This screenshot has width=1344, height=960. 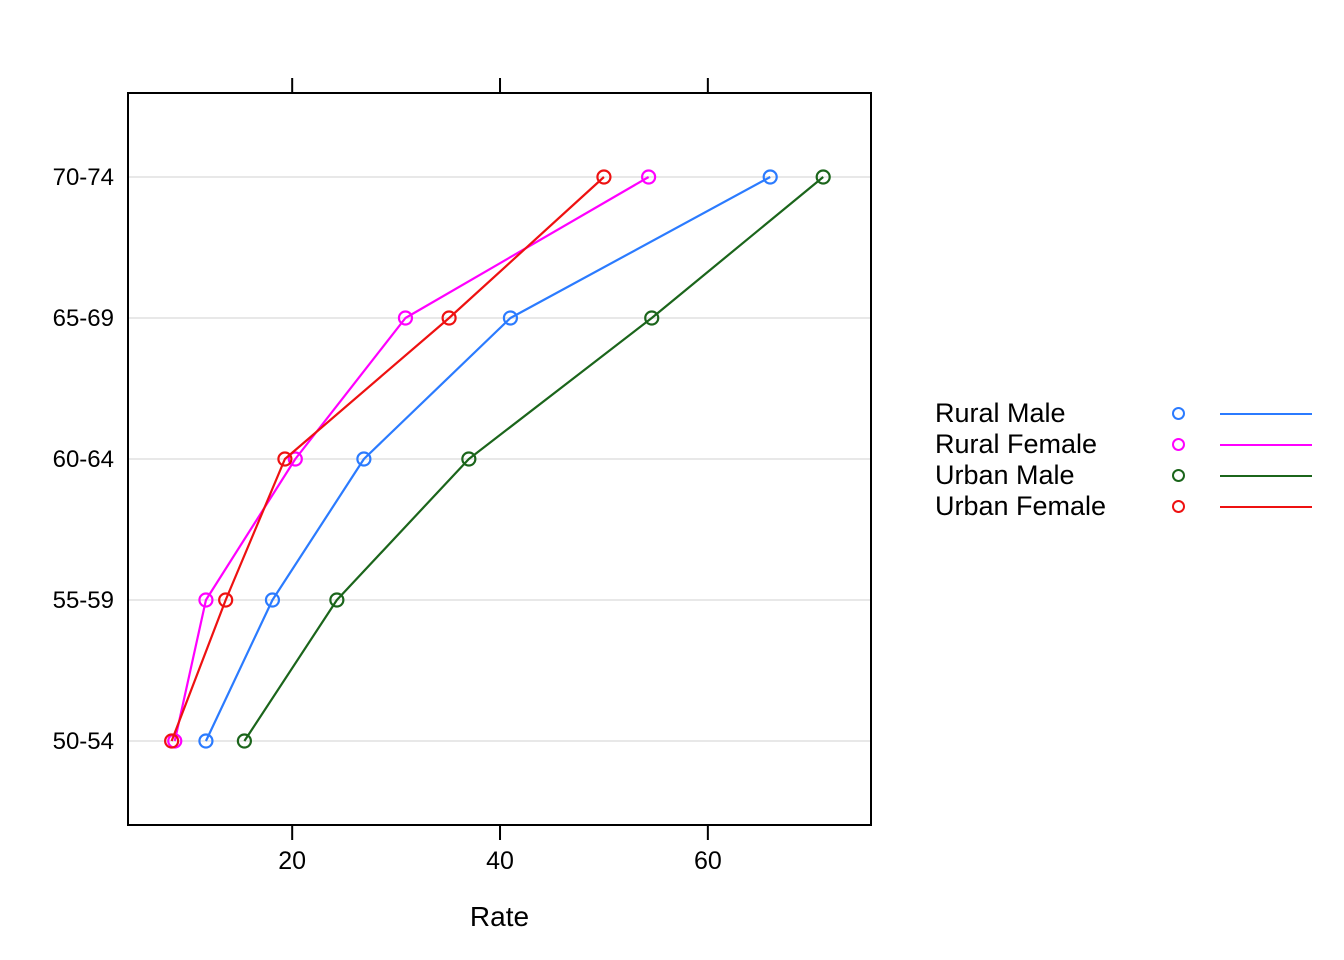 I want to click on legend-label: Rural Male, so click(x=1000, y=413).